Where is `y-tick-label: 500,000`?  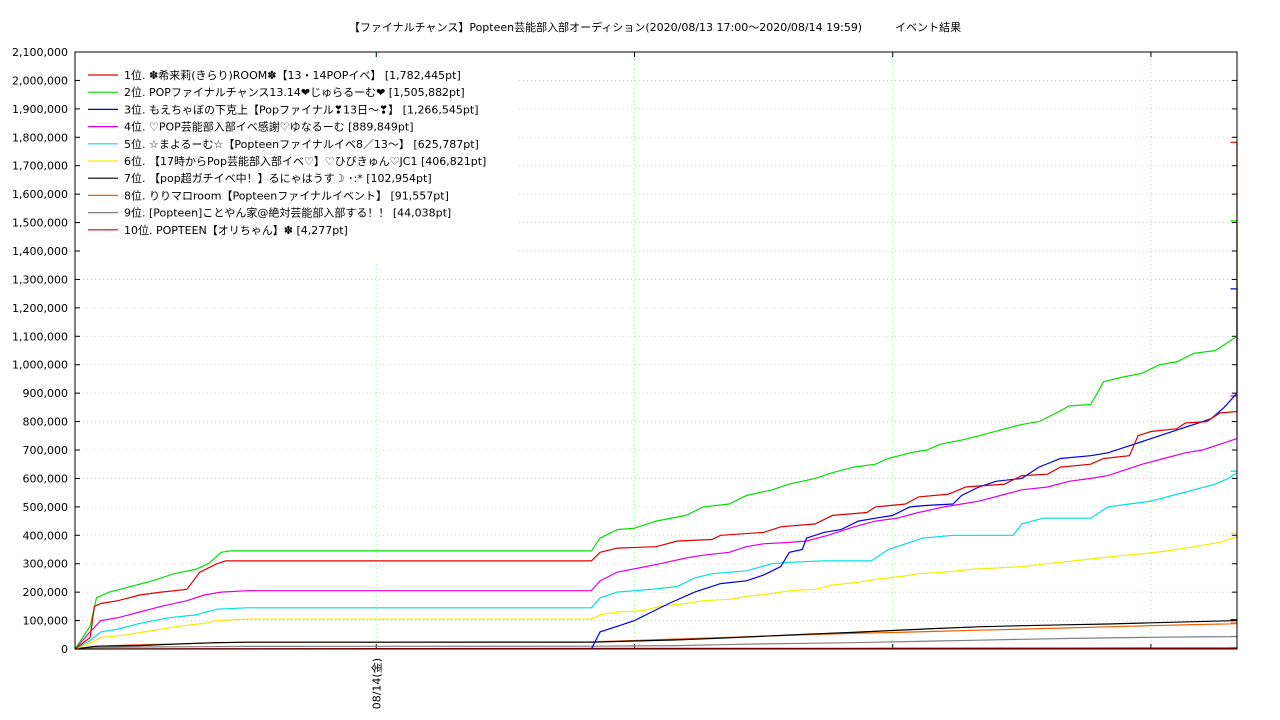
y-tick-label: 500,000 is located at coordinates (46, 507).